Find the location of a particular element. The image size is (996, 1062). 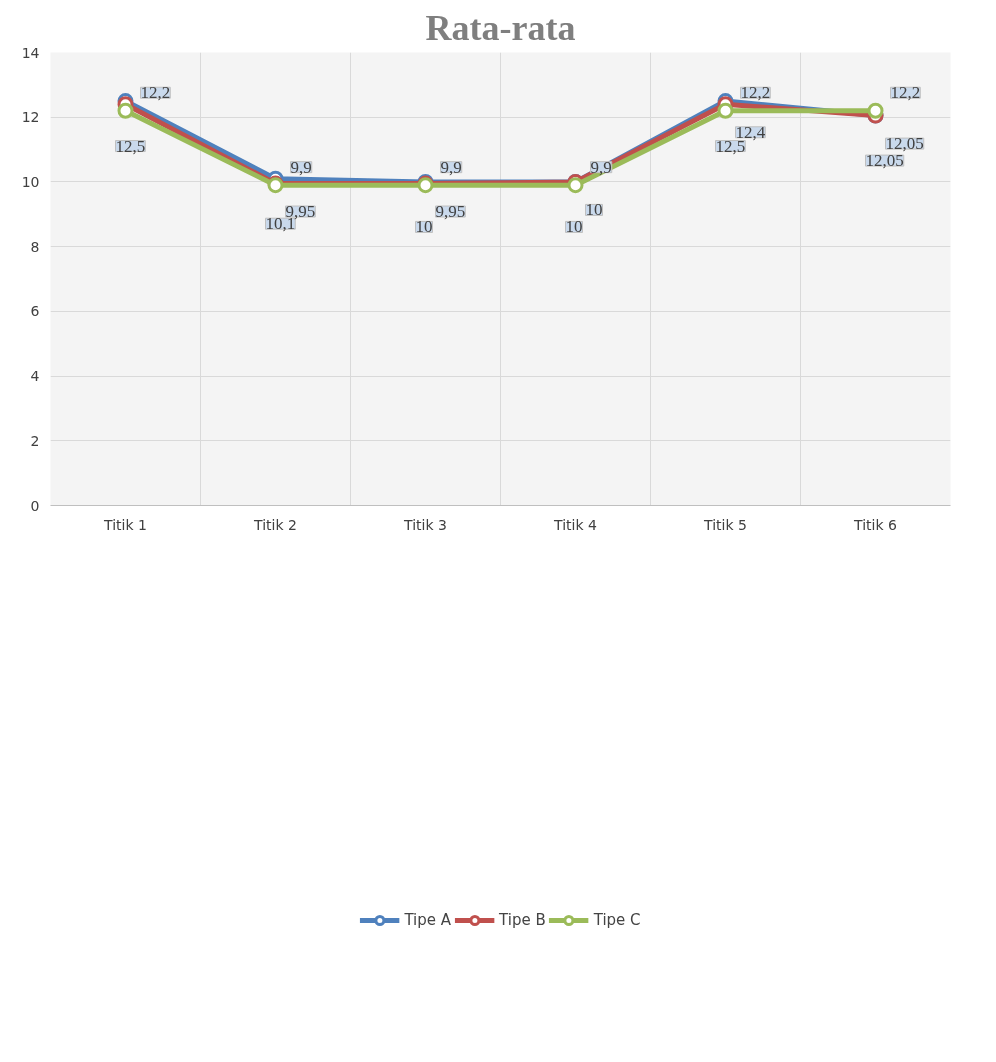

legend-label: Tipe A is located at coordinates (428, 920).